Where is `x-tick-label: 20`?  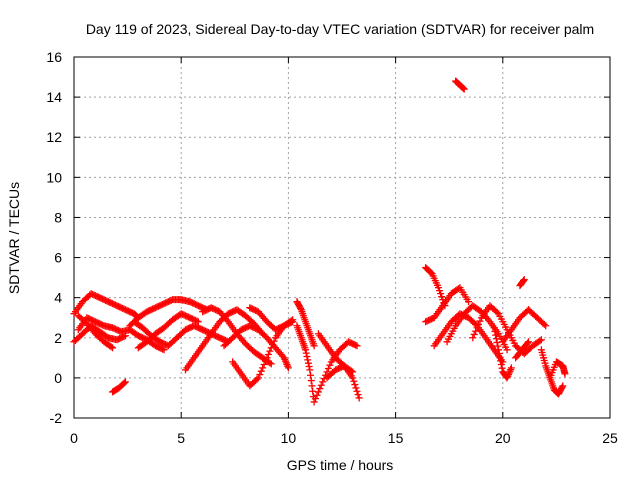 x-tick-label: 20 is located at coordinates (503, 438).